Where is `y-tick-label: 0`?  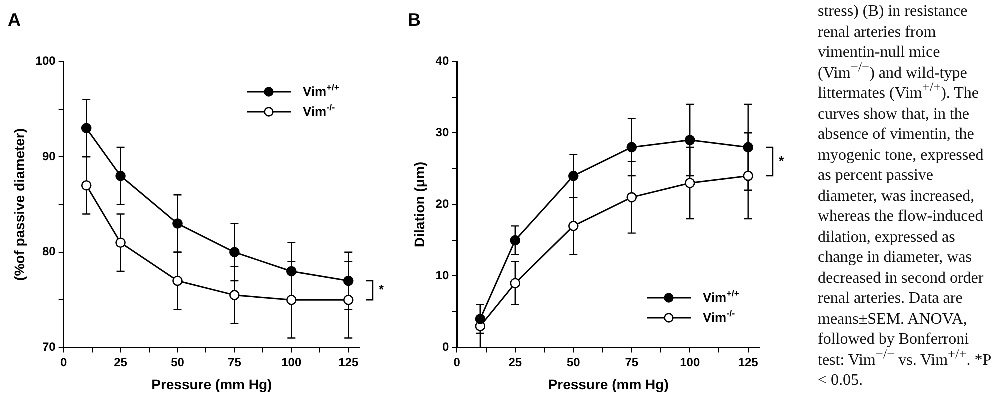
y-tick-label: 0 is located at coordinates (446, 347).